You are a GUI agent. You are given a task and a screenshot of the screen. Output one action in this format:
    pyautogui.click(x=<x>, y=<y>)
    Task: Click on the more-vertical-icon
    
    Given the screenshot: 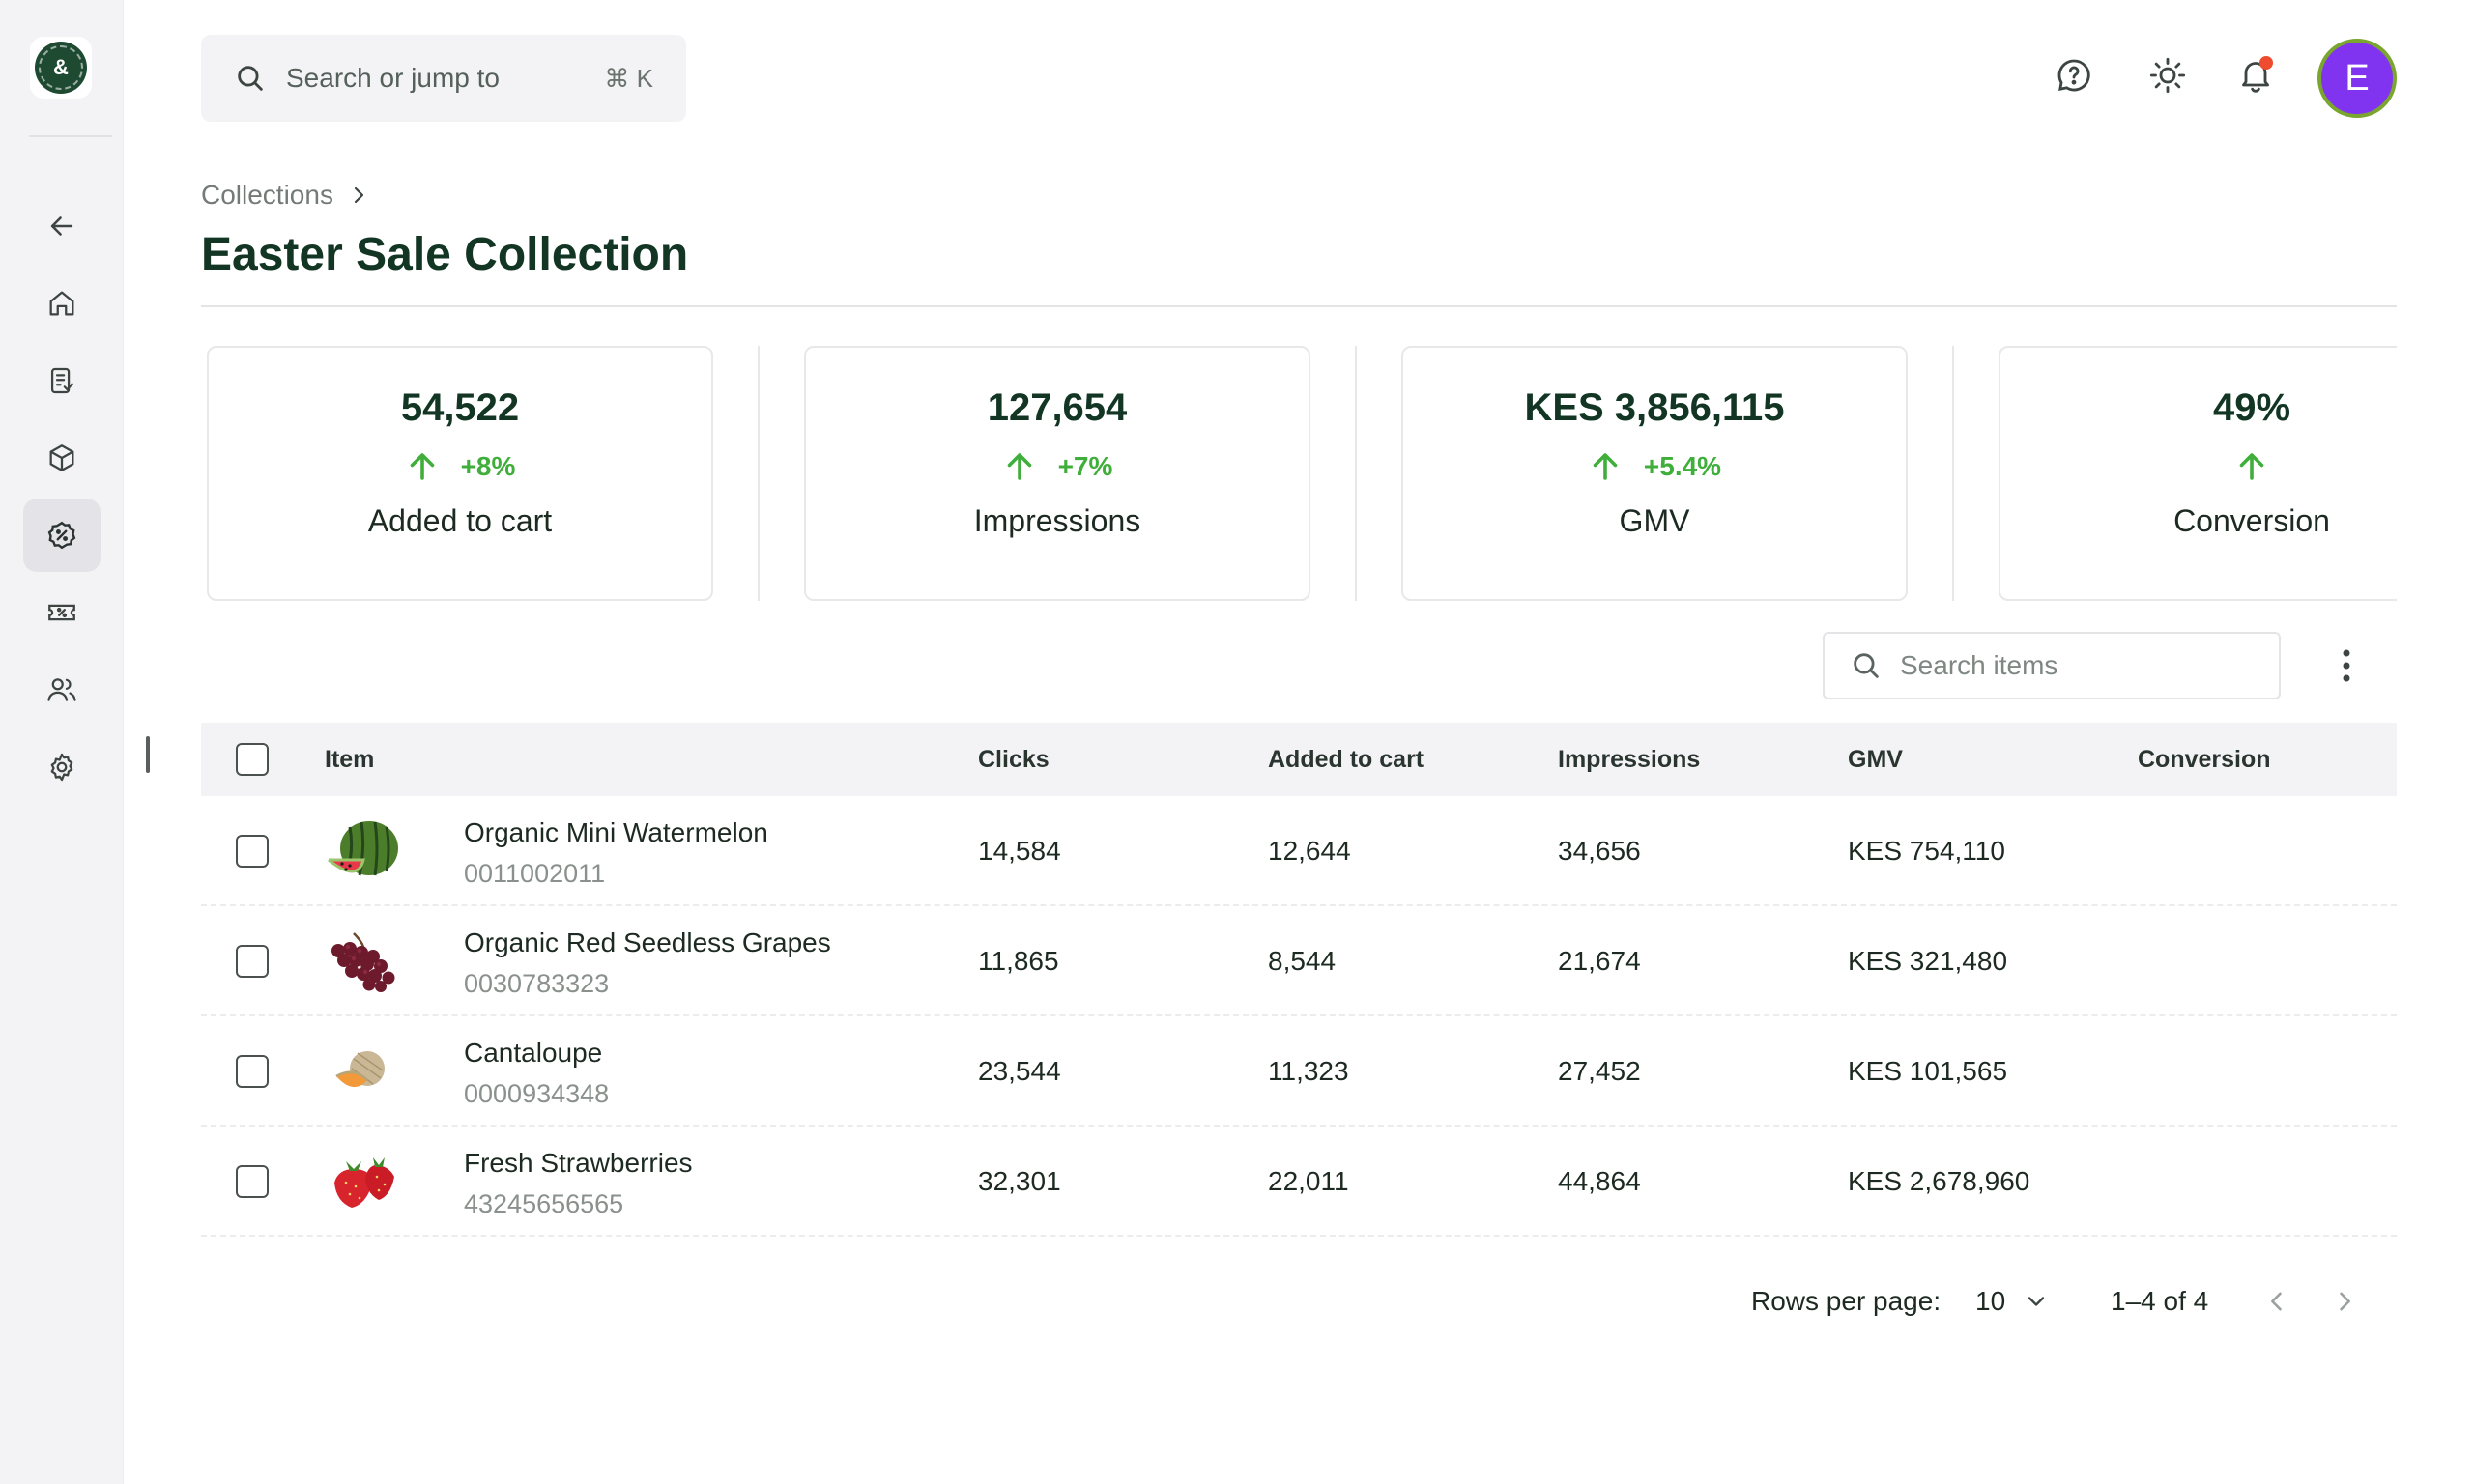 What is the action you would take?
    pyautogui.click(x=2346, y=665)
    